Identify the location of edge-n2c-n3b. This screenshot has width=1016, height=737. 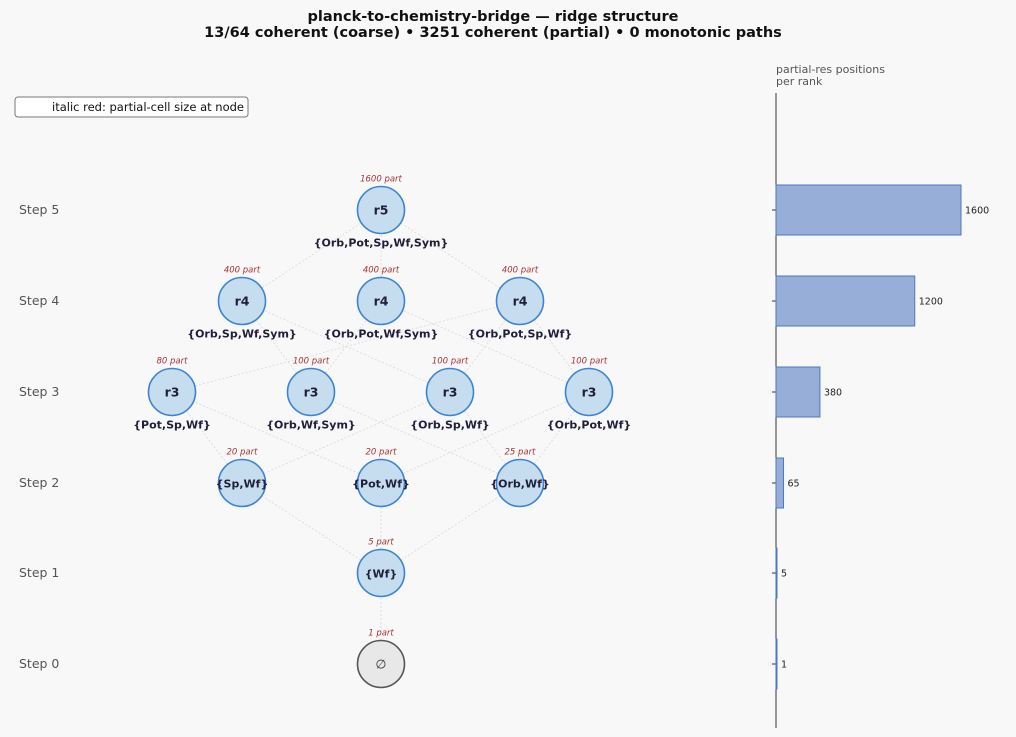
(415, 437).